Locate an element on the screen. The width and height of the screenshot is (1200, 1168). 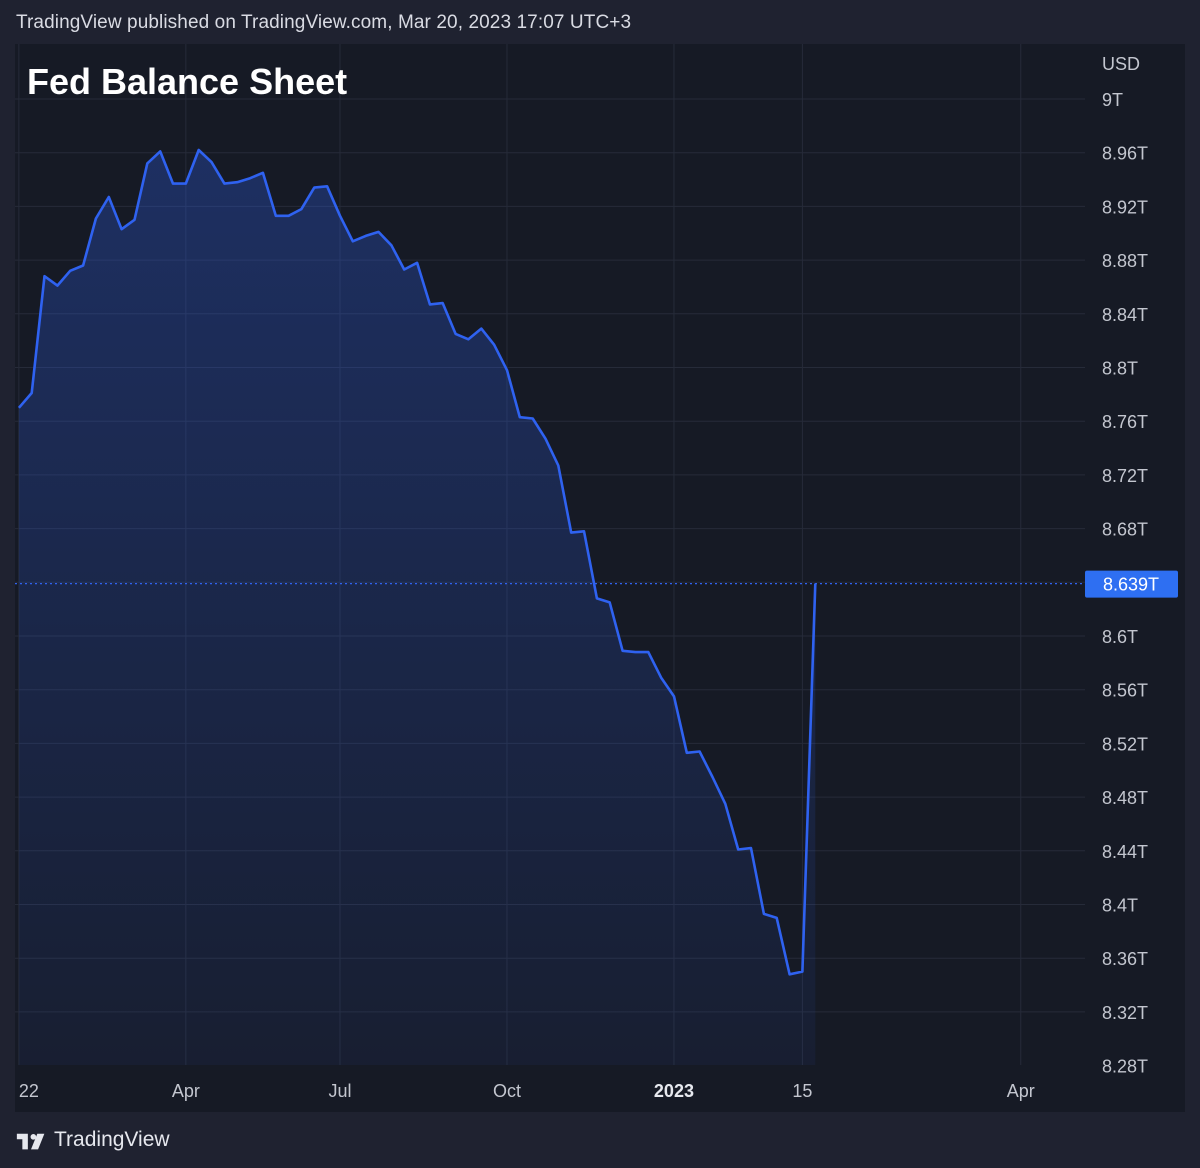
y-tick-label: 8.8T is located at coordinates (1120, 369).